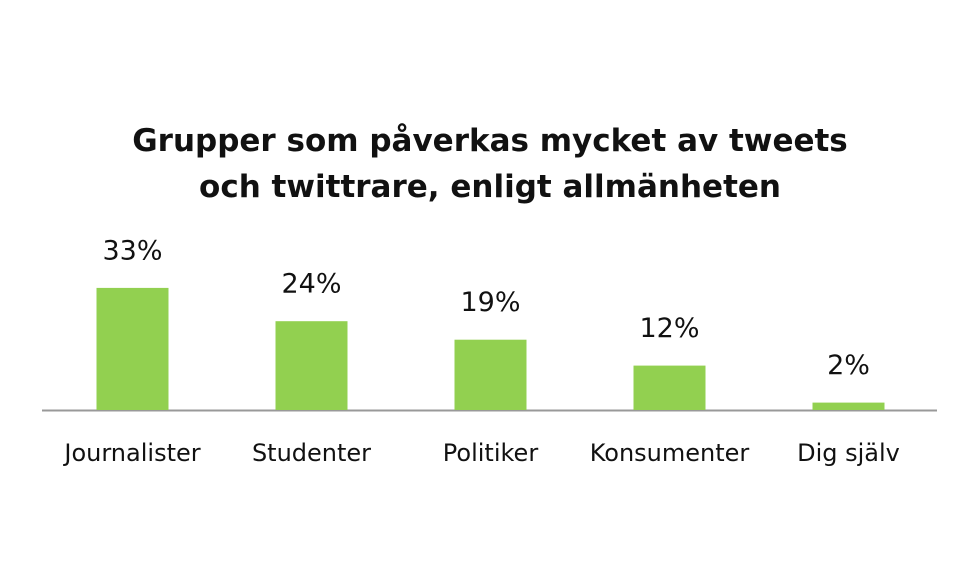 The width and height of the screenshot is (980, 588). What do you see at coordinates (670, 453) in the screenshot?
I see `x-tick-label: Konsumenter` at bounding box center [670, 453].